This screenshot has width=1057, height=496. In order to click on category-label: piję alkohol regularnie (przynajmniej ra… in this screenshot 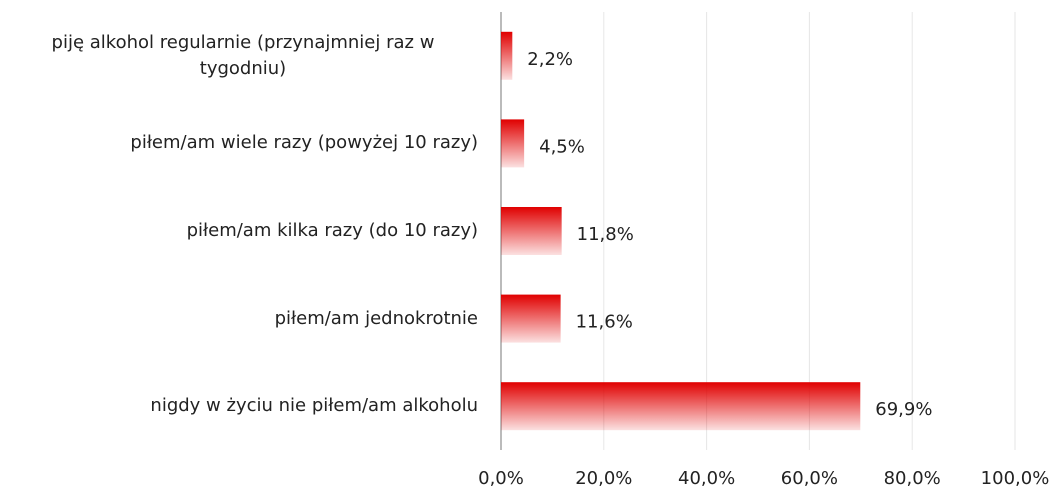, I will do `click(239, 56)`.